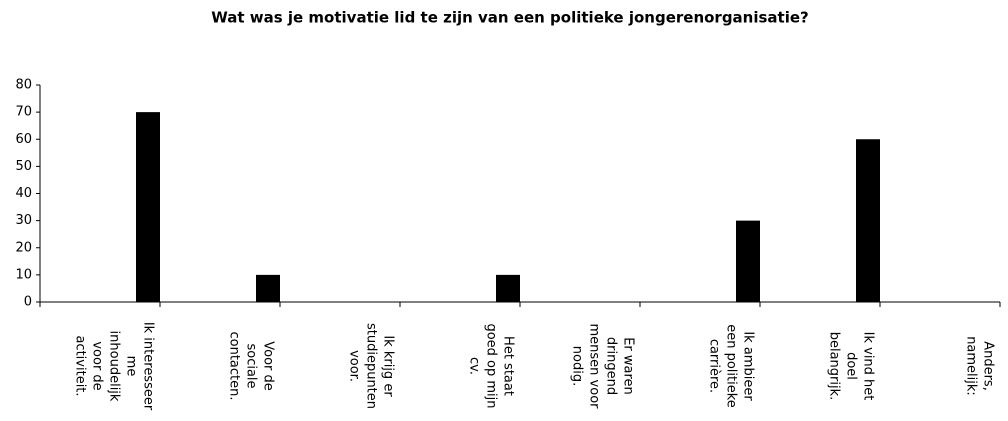  What do you see at coordinates (23, 112) in the screenshot?
I see `y-tick-label: 70` at bounding box center [23, 112].